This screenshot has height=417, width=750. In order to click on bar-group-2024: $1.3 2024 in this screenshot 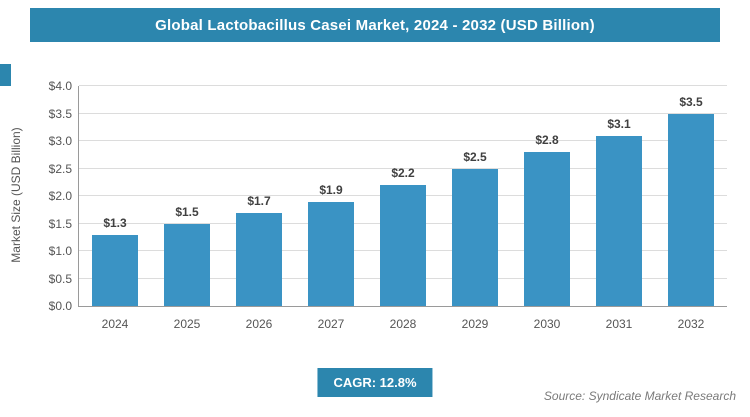, I will do `click(115, 208)`.